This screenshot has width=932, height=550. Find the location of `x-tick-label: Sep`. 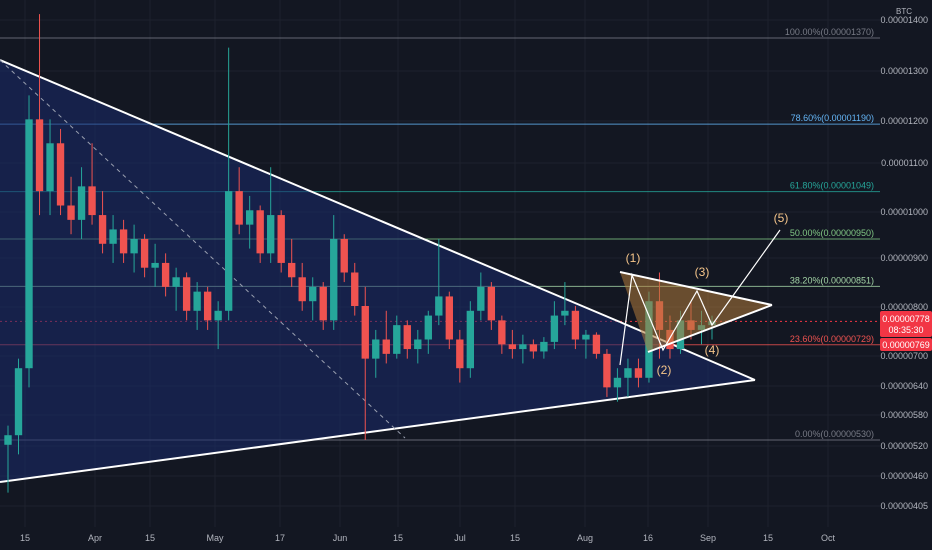

x-tick-label: Sep is located at coordinates (708, 538).